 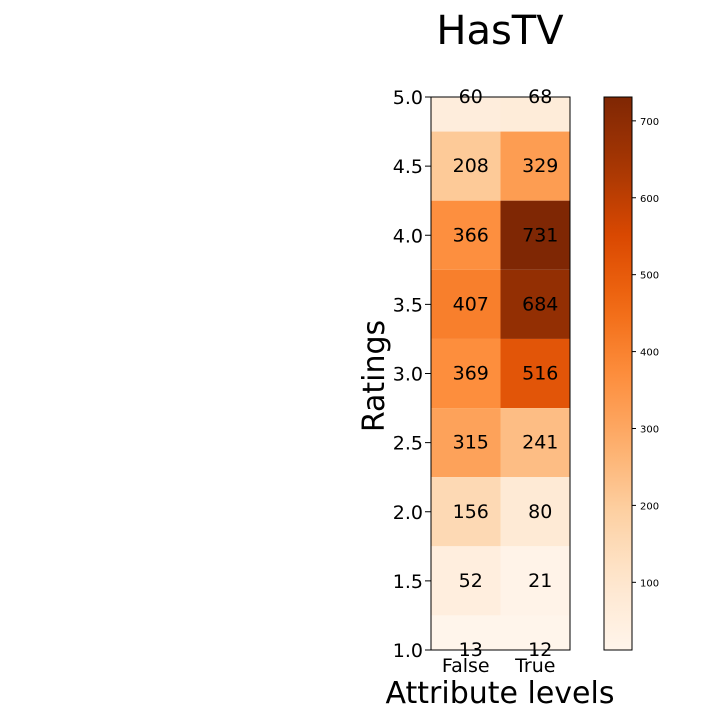 I want to click on cell-value-label: 315, so click(x=471, y=443).